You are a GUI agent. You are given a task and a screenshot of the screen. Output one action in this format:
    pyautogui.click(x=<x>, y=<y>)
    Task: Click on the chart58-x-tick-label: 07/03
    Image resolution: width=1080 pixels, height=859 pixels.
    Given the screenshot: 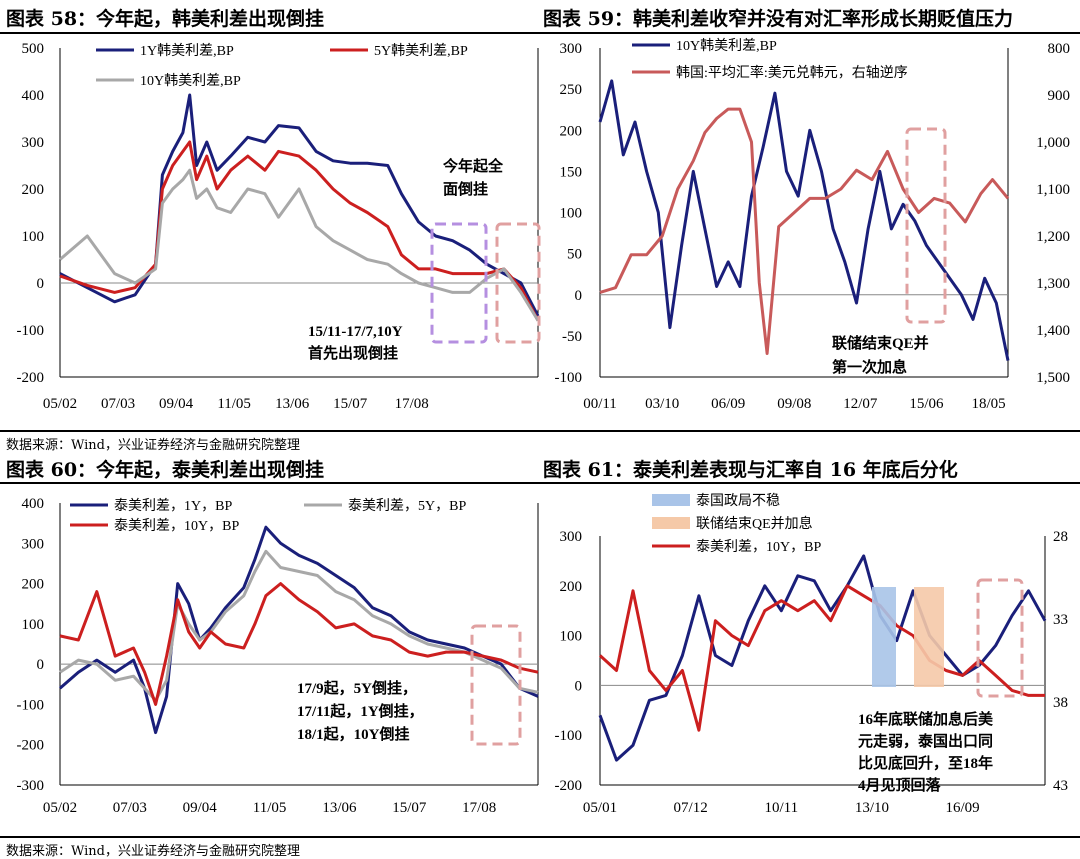 What is the action you would take?
    pyautogui.click(x=118, y=404)
    